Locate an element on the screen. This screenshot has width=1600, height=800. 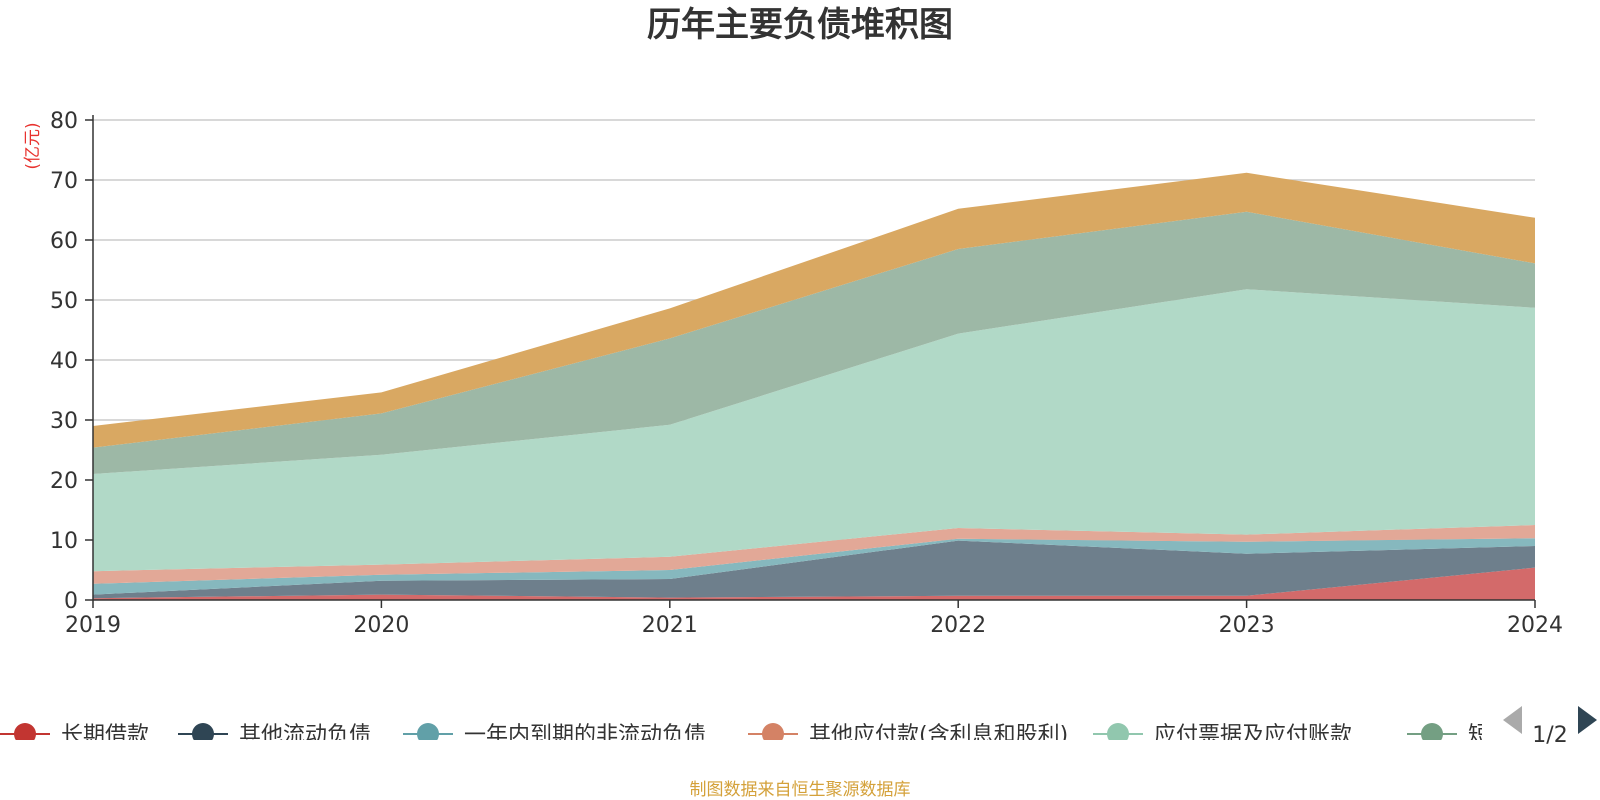
legend-item: 一年内到期的非流动负债 is located at coordinates (554, 735).